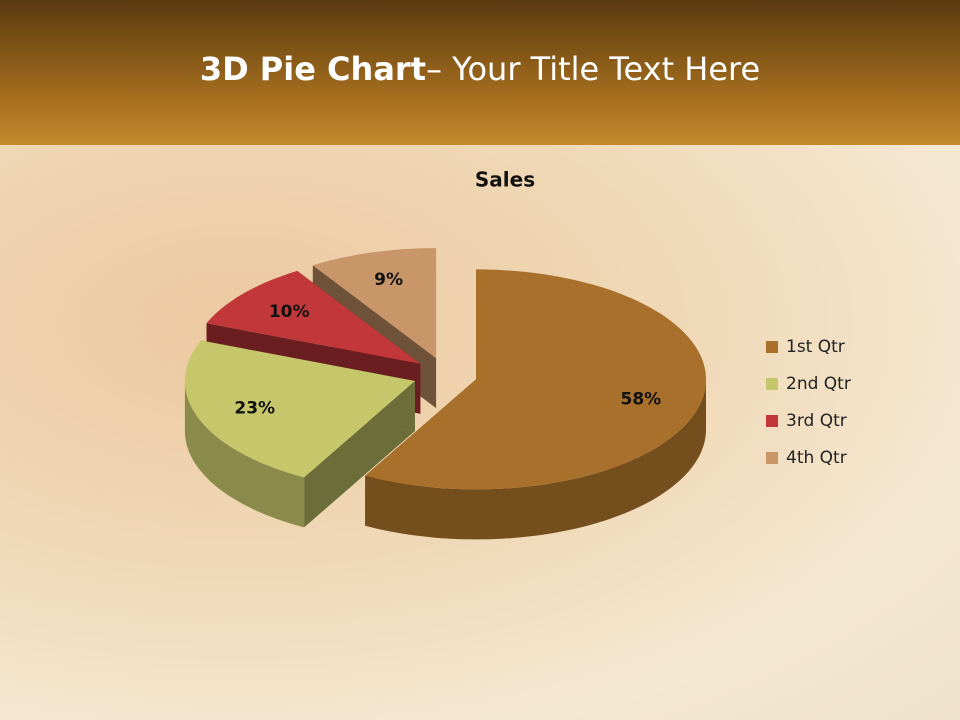 This screenshot has width=960, height=720. I want to click on chart-title: Sales, so click(505, 180).